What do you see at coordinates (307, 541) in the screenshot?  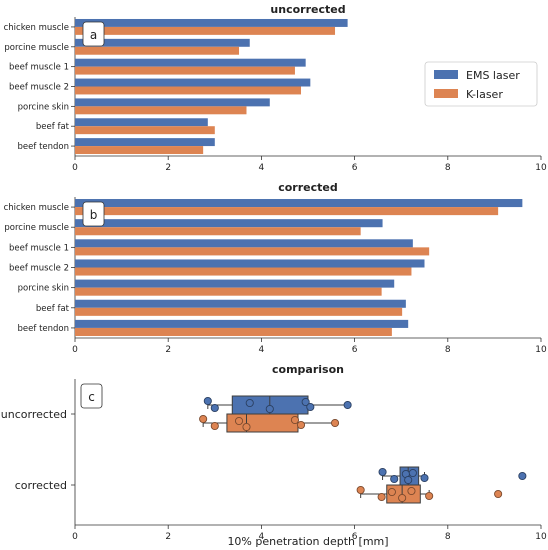 I see `x-axis-label: 10% penetration depth [mm]` at bounding box center [307, 541].